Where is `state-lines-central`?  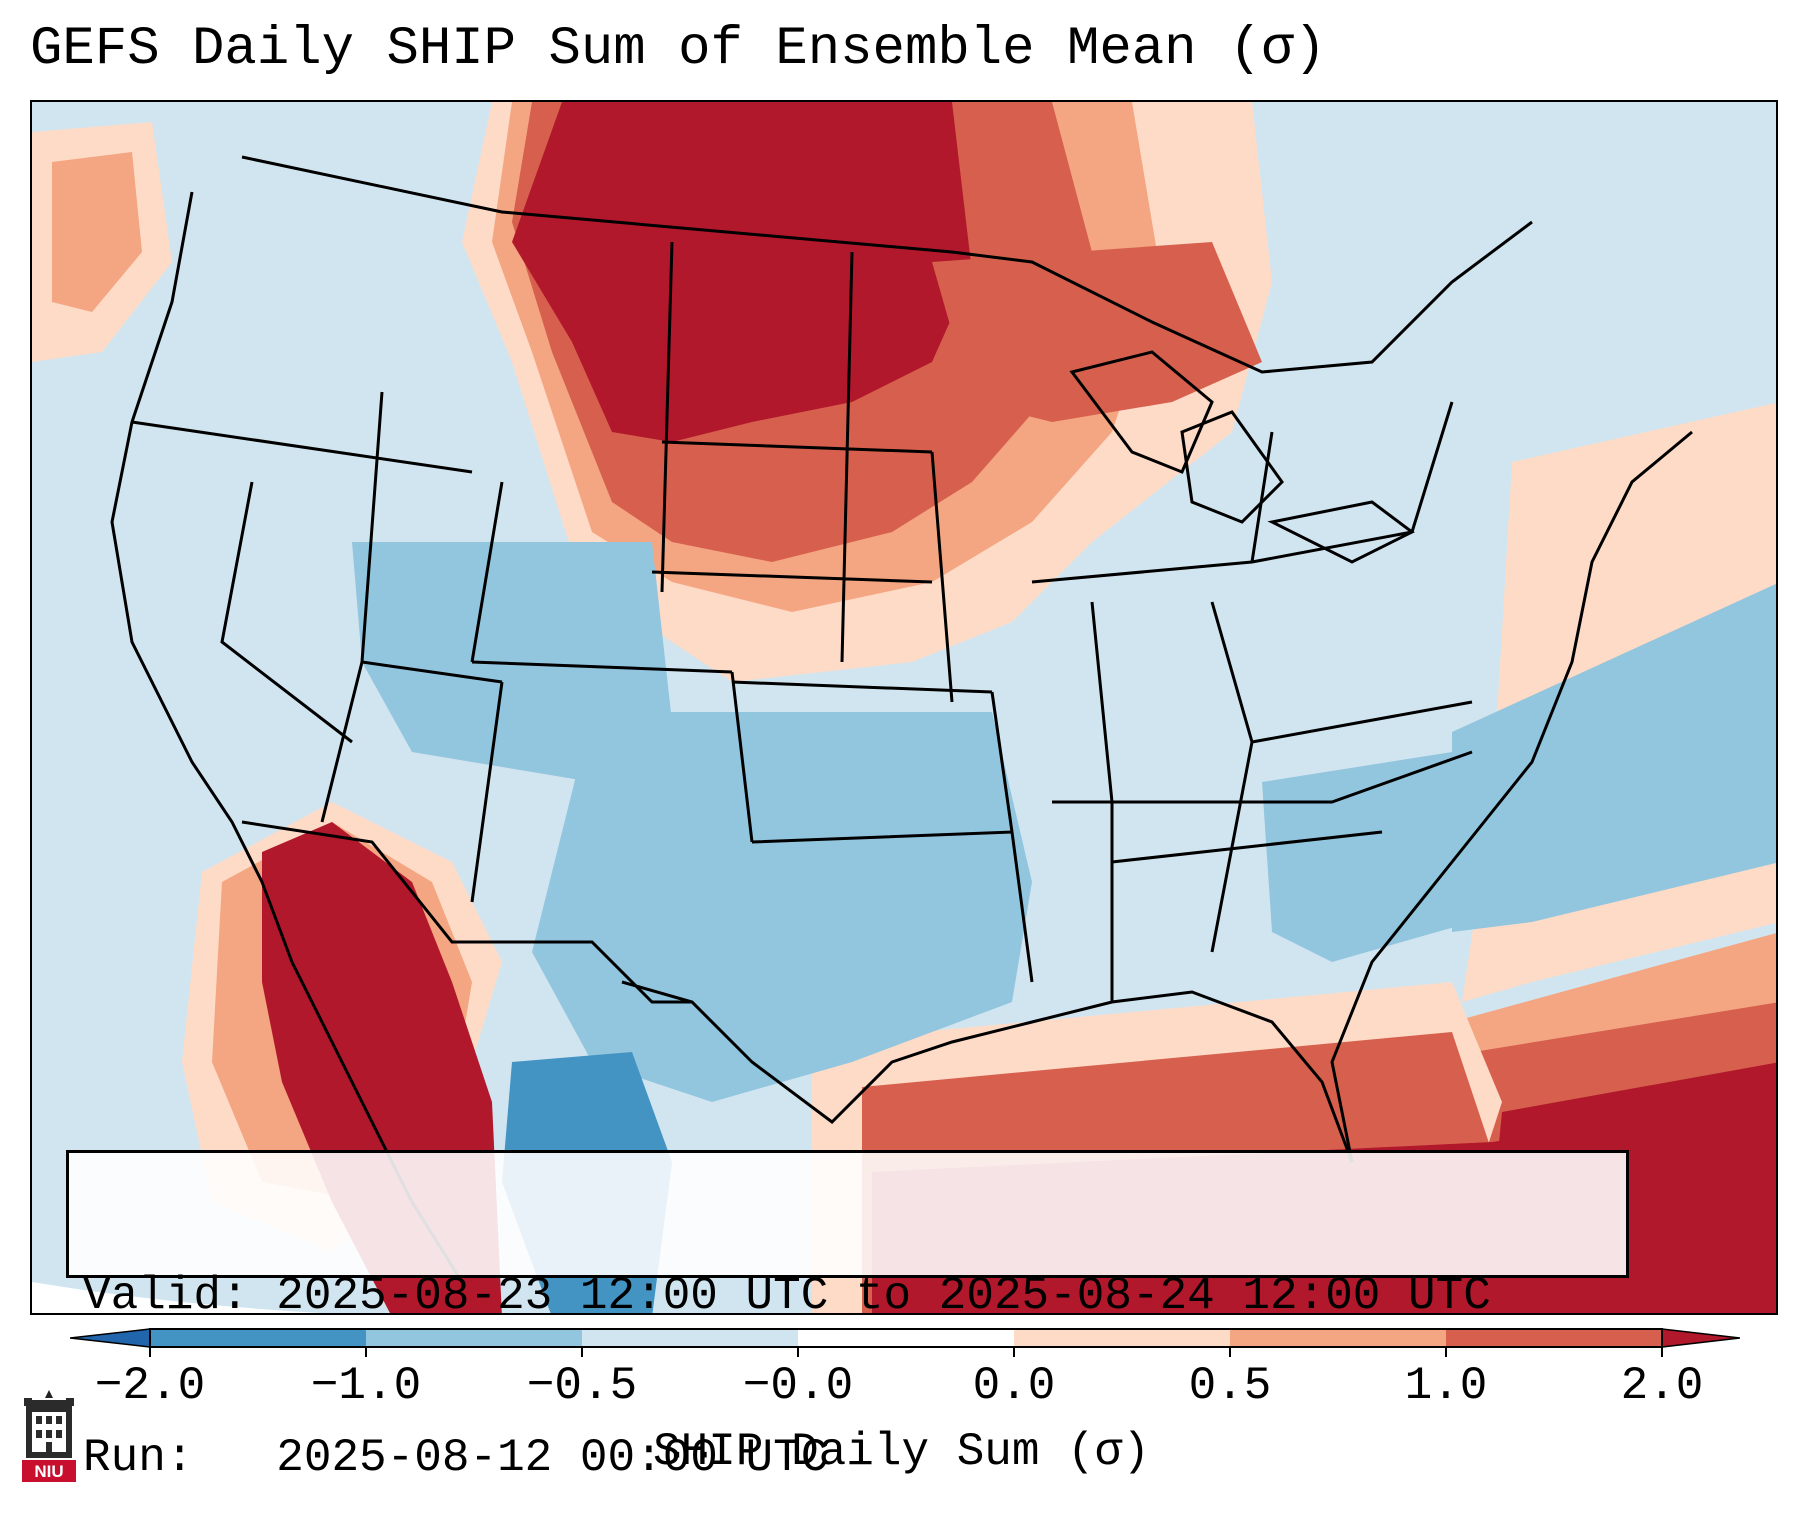 state-lines-central is located at coordinates (842, 612).